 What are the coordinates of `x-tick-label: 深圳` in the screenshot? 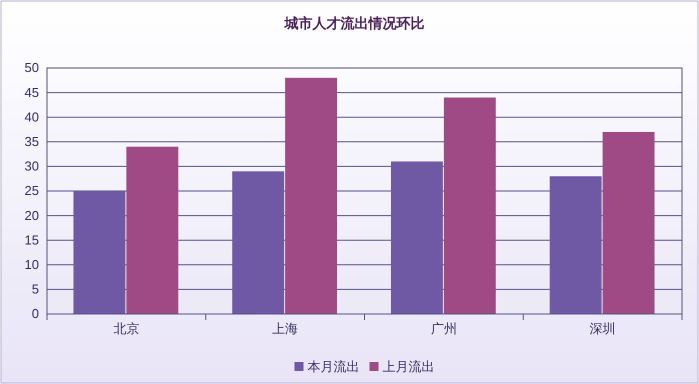 It's located at (603, 328).